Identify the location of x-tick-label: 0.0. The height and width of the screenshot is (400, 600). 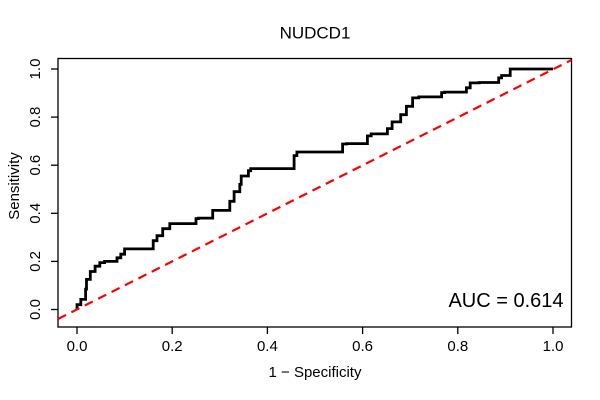
(77, 346).